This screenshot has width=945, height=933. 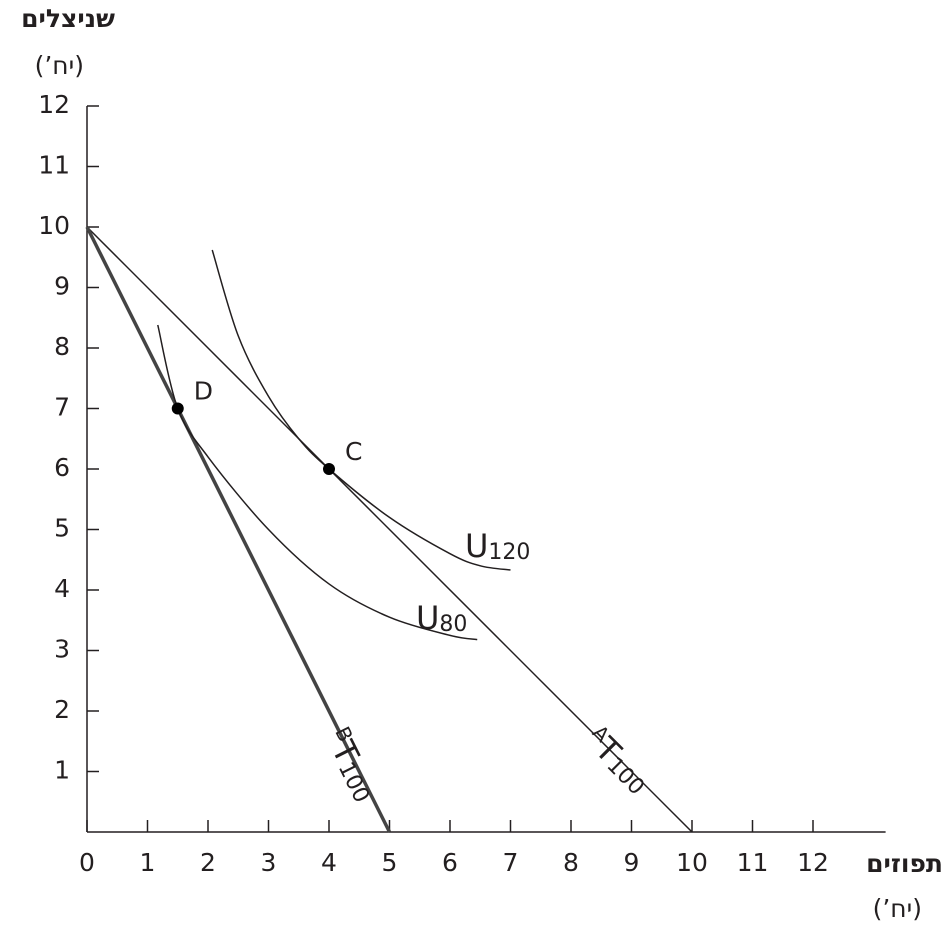 What do you see at coordinates (692, 862) in the screenshot?
I see `x-tick-label: 10` at bounding box center [692, 862].